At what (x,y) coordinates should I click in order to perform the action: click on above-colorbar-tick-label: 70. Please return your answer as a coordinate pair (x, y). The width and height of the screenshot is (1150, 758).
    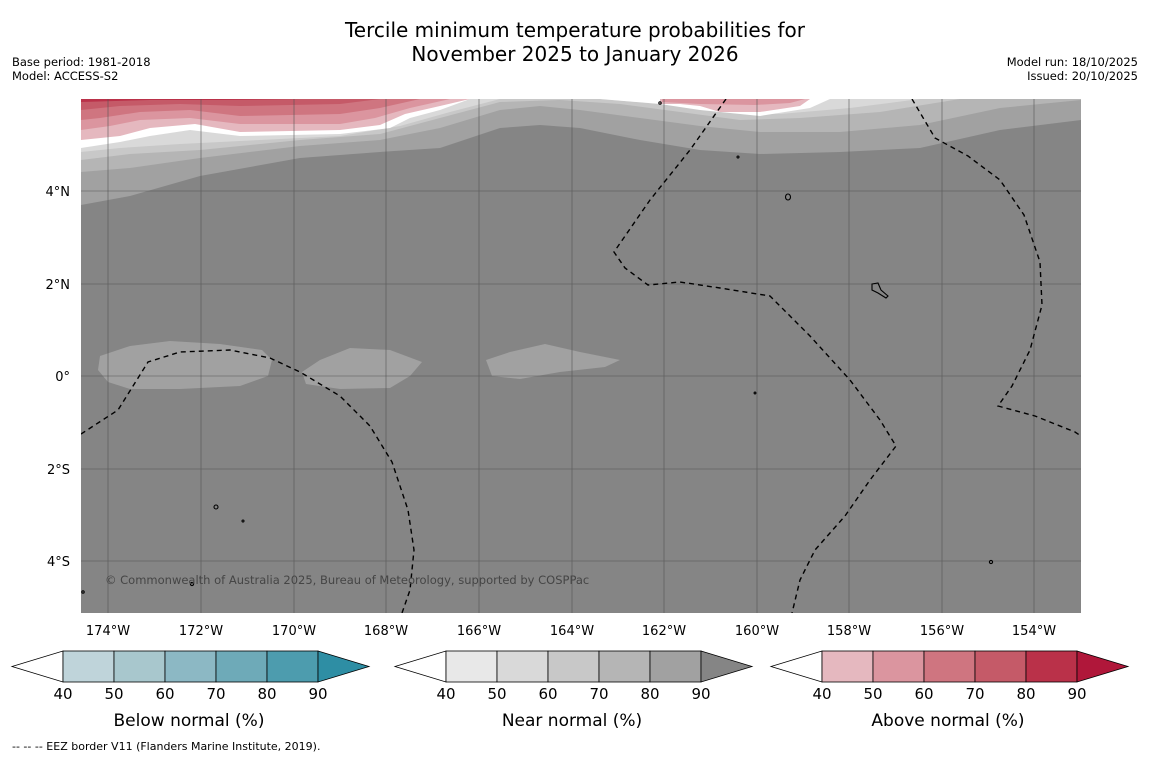
    Looking at the image, I should click on (974, 694).